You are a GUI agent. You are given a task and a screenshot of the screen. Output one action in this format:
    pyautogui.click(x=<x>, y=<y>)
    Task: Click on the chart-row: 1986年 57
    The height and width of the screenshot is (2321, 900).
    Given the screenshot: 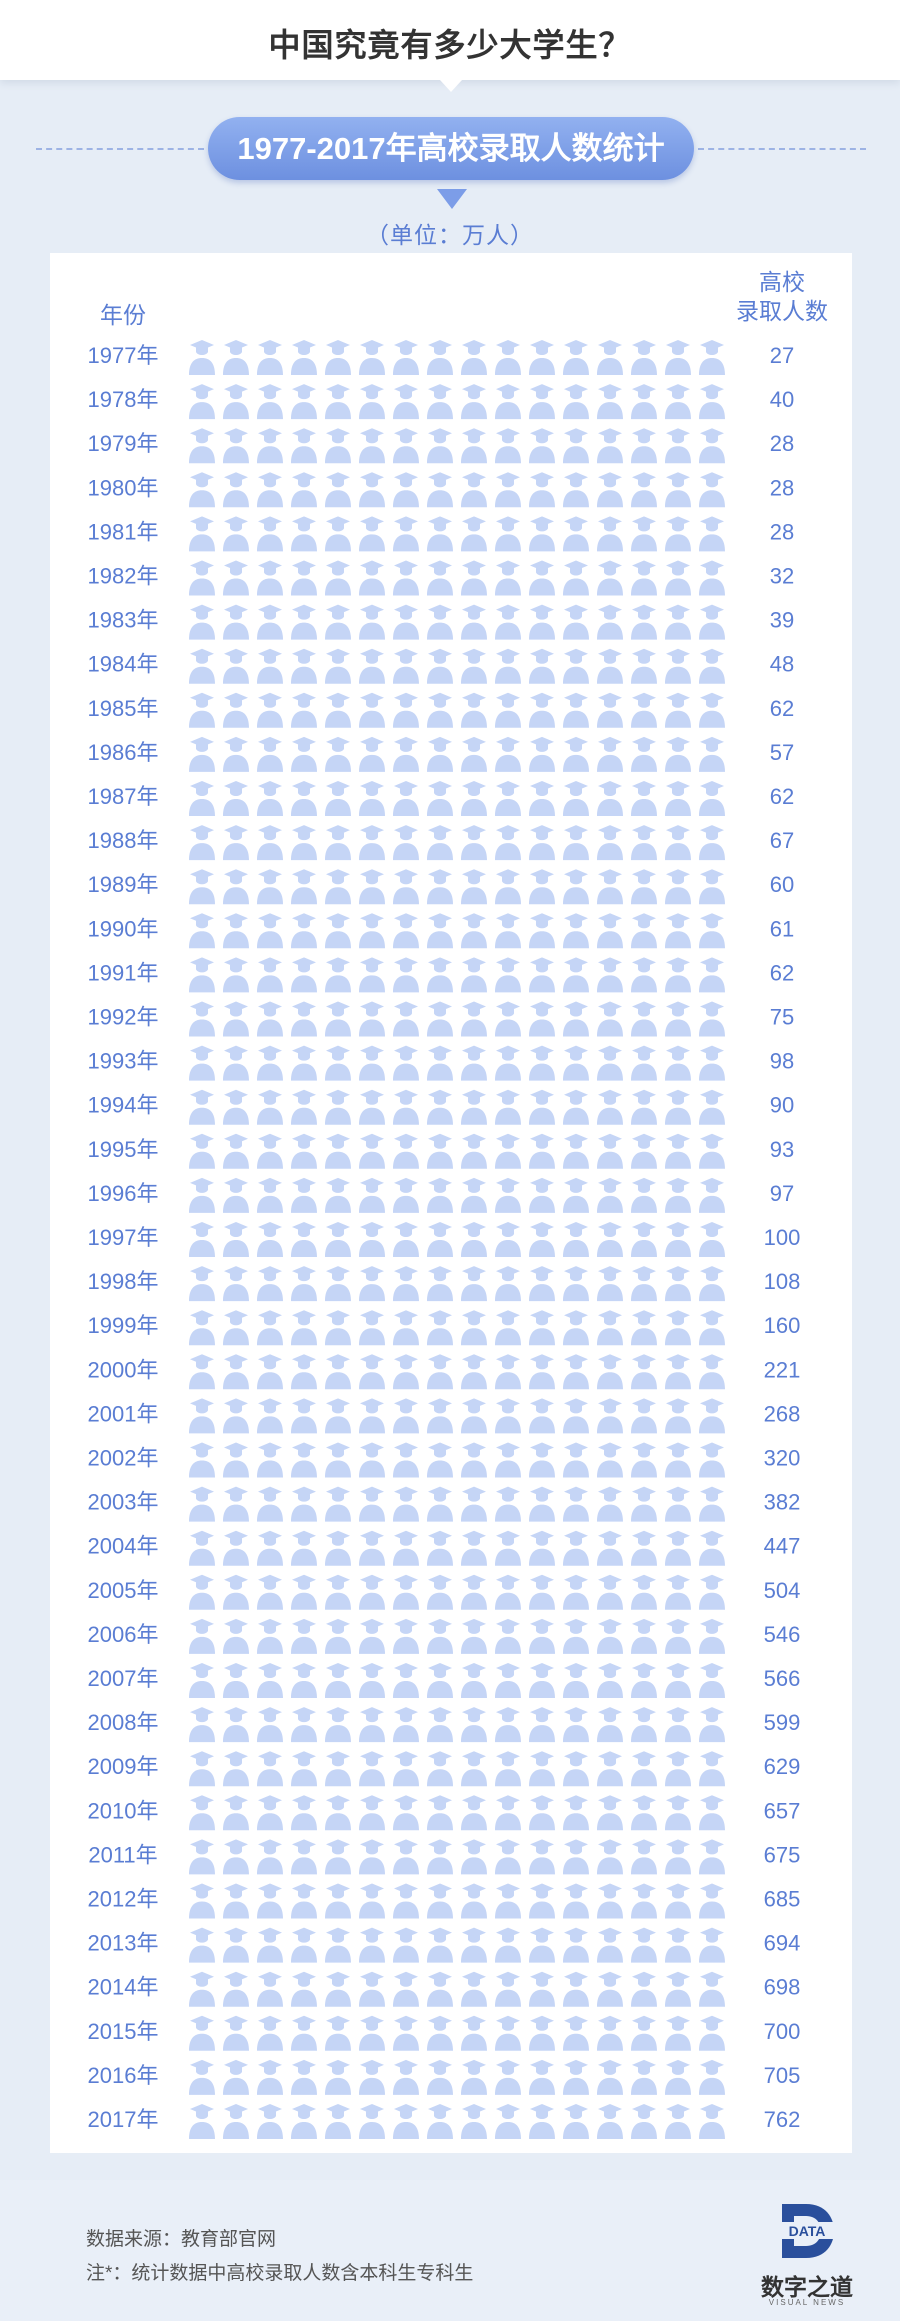 What is the action you would take?
    pyautogui.click(x=441, y=754)
    